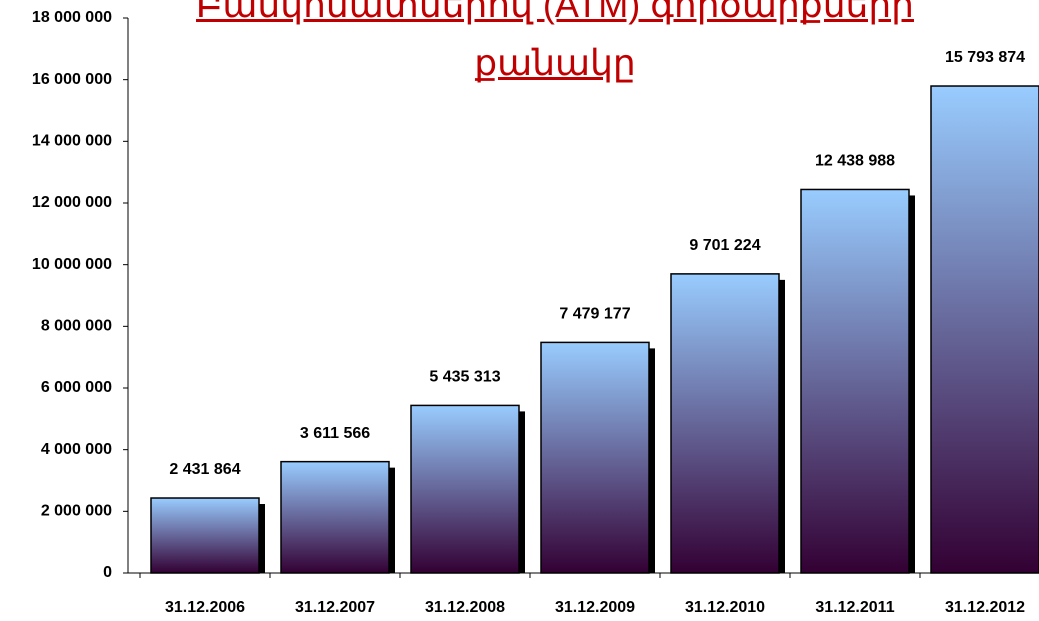 Image resolution: width=1039 pixels, height=621 pixels. I want to click on value-label: 15 793 874, so click(985, 57).